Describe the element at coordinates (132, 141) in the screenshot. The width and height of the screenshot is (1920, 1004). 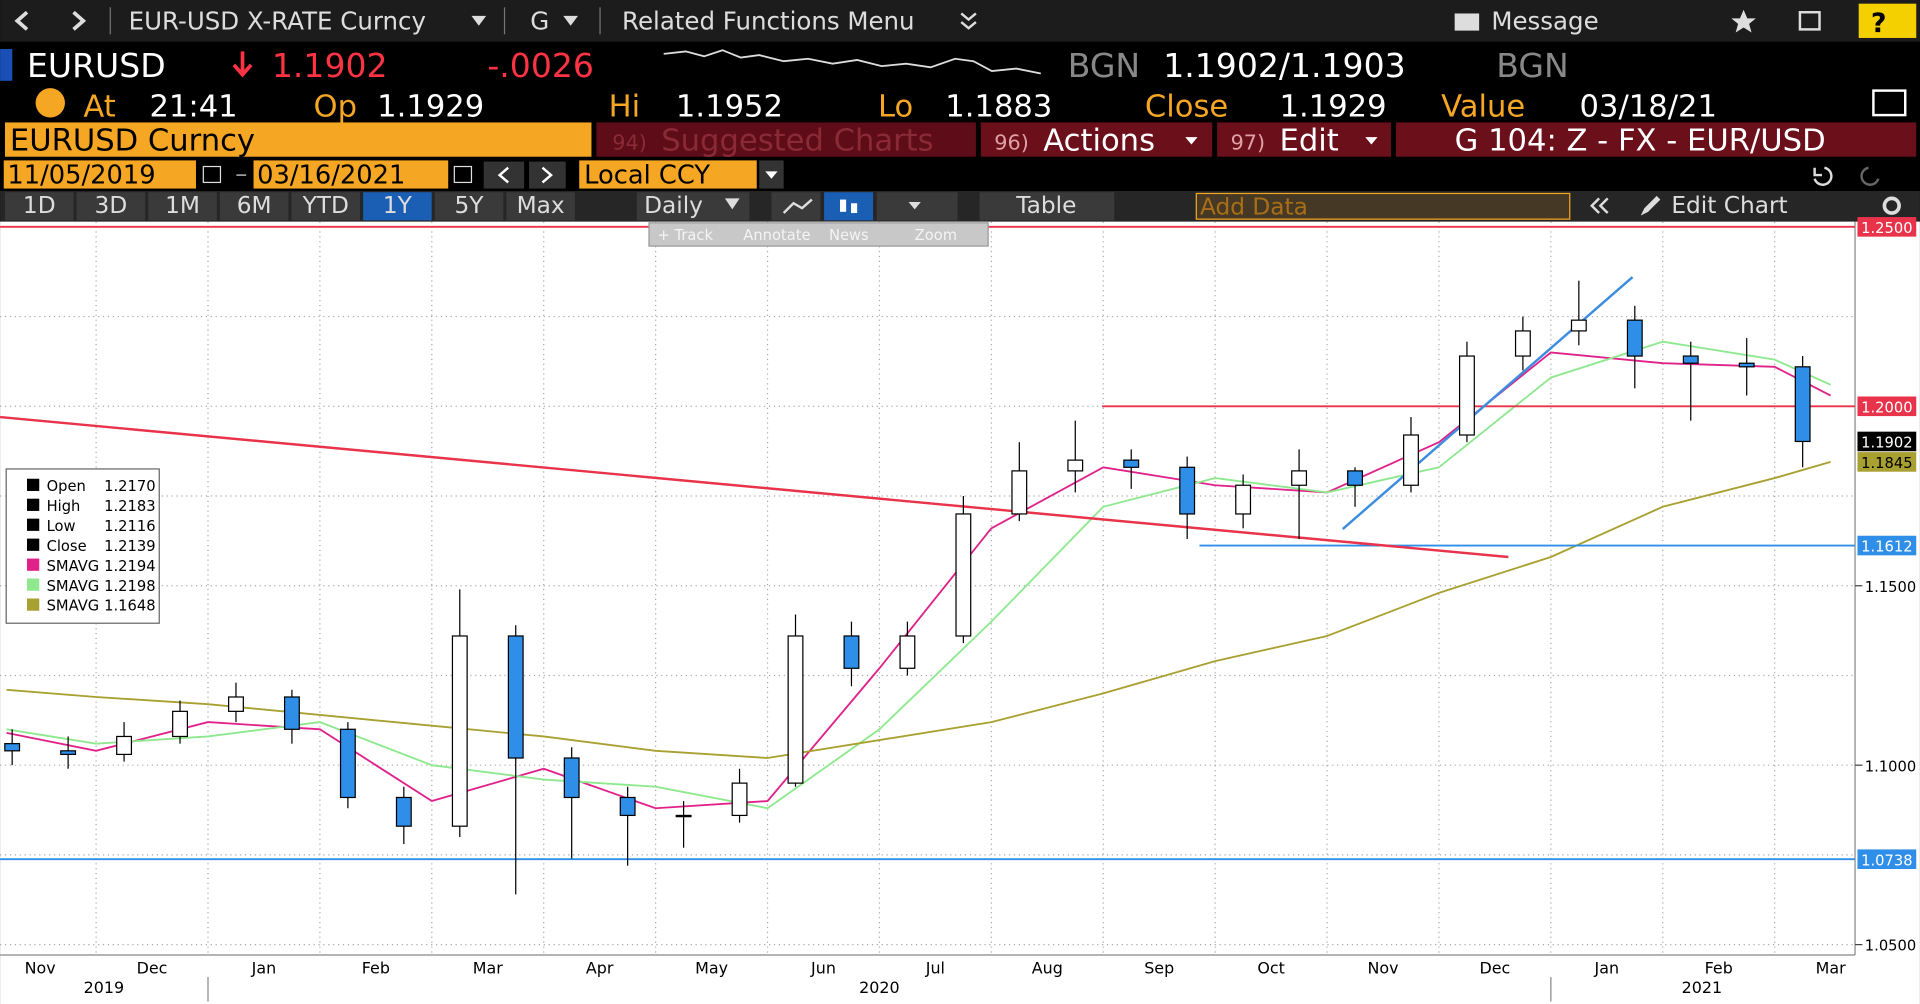
I see `security: EURUSD Curncy` at that location.